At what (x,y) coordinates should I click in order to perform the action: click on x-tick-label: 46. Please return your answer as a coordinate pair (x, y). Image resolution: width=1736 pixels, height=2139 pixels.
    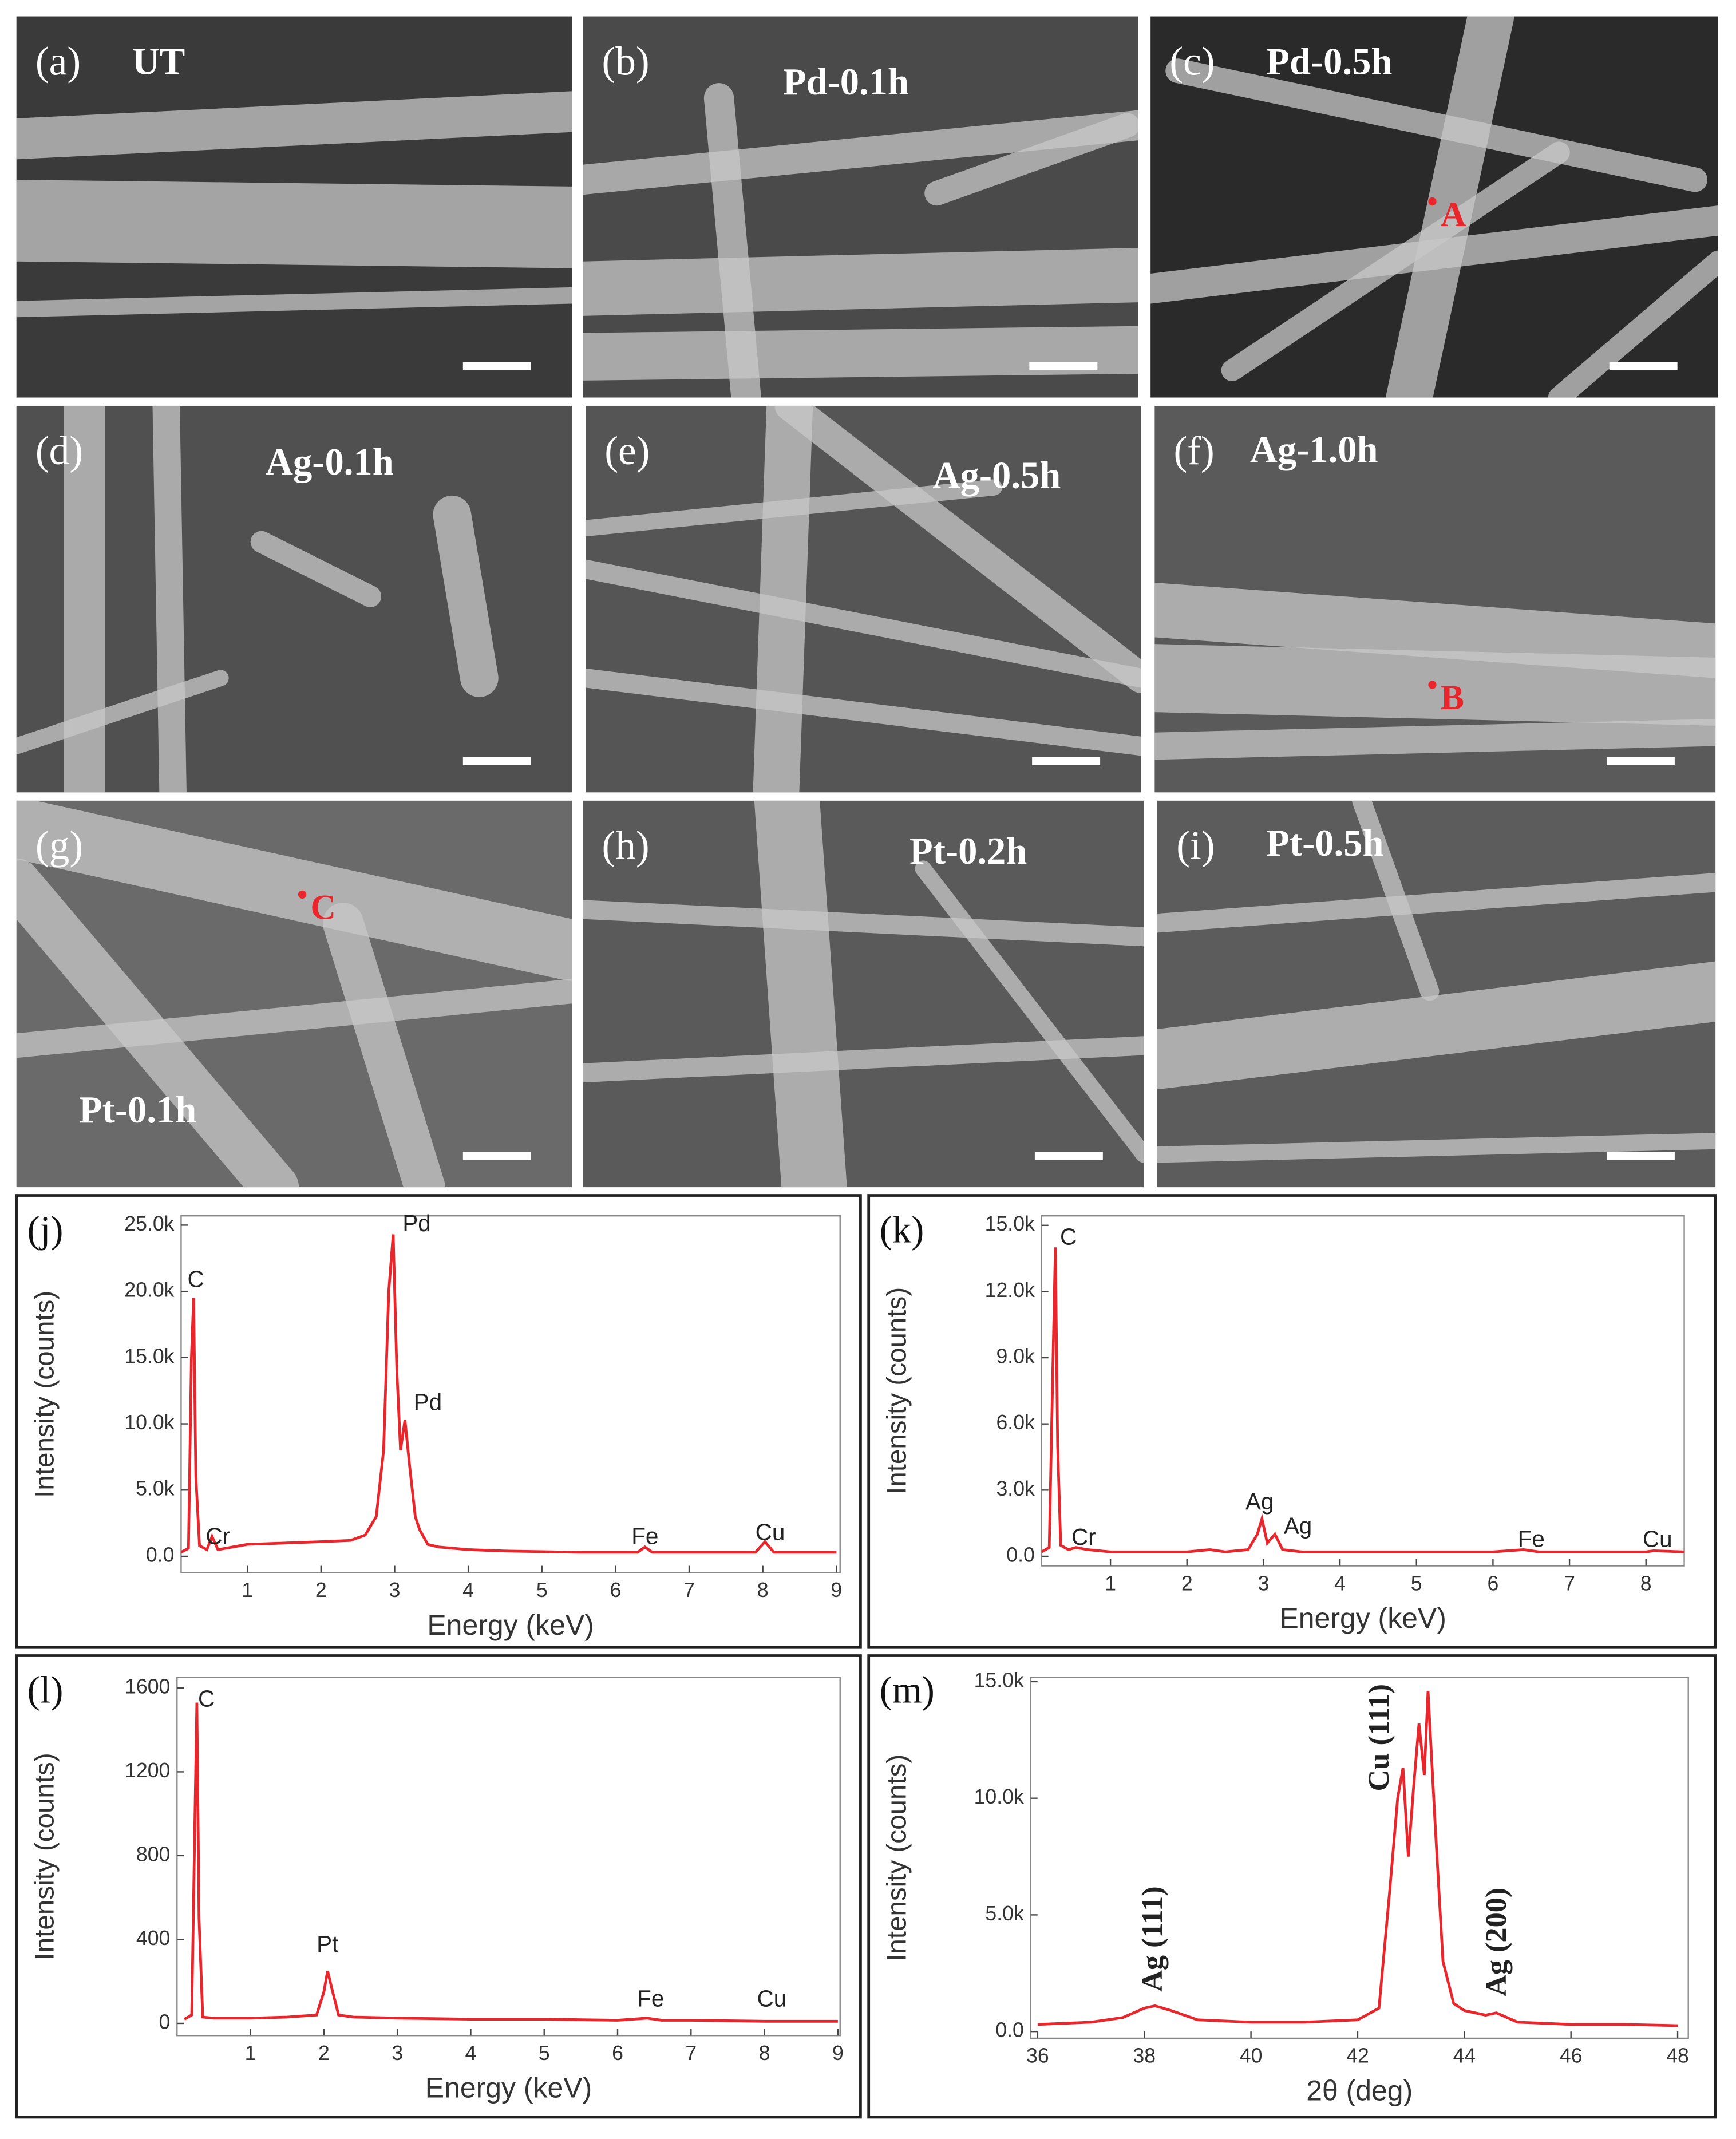
    Looking at the image, I should click on (1571, 2056).